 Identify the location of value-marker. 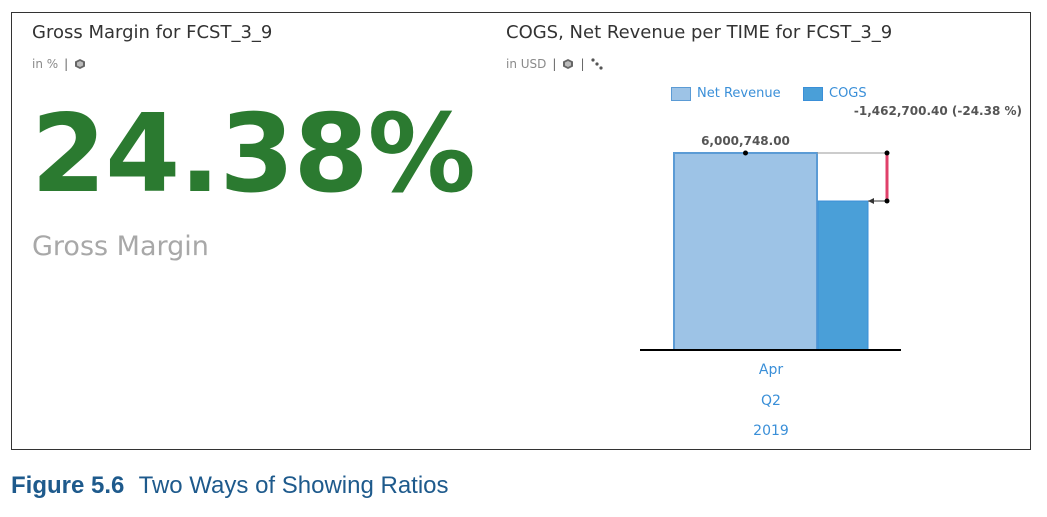
(745, 153).